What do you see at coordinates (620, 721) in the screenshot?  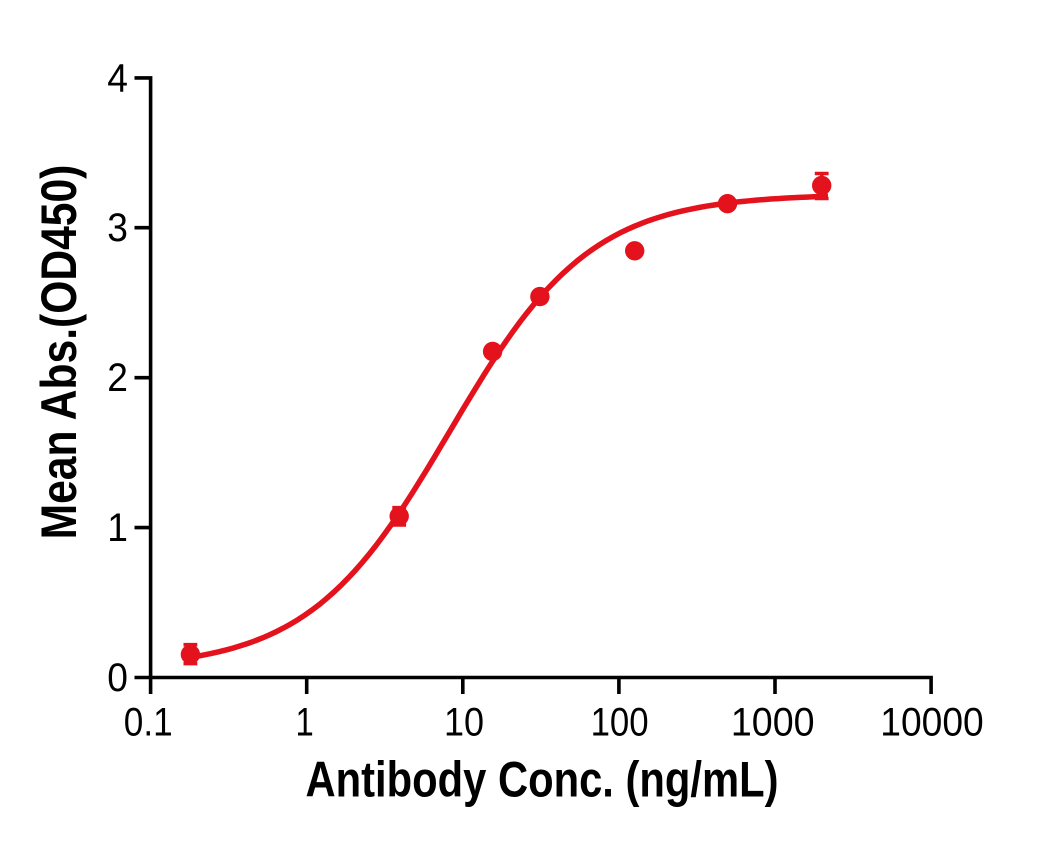 I see `svg-text: 100` at bounding box center [620, 721].